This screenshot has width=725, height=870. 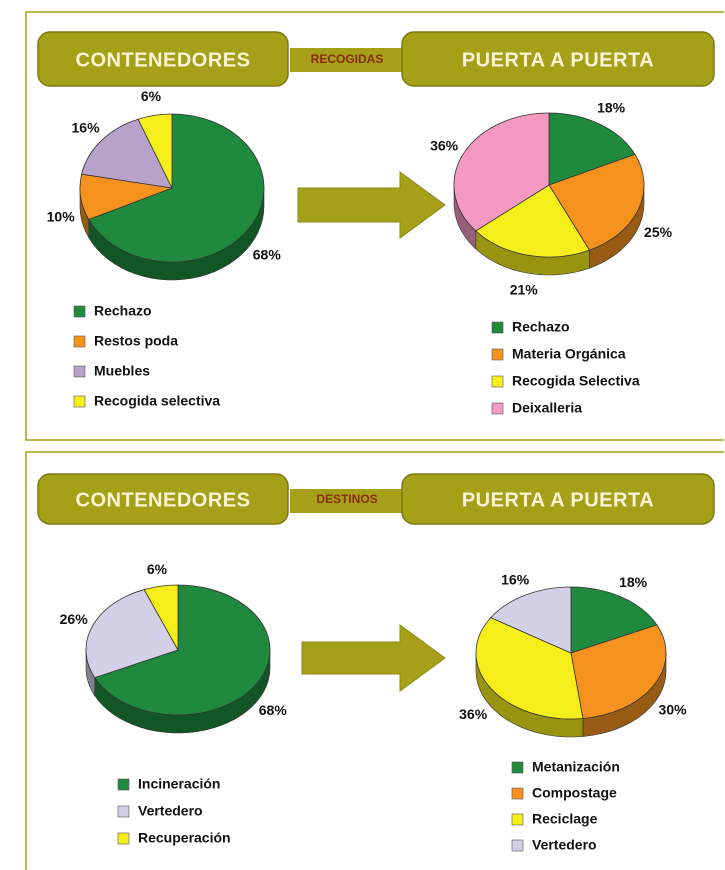 What do you see at coordinates (547, 408) in the screenshot?
I see `legend-label: Deixalleria` at bounding box center [547, 408].